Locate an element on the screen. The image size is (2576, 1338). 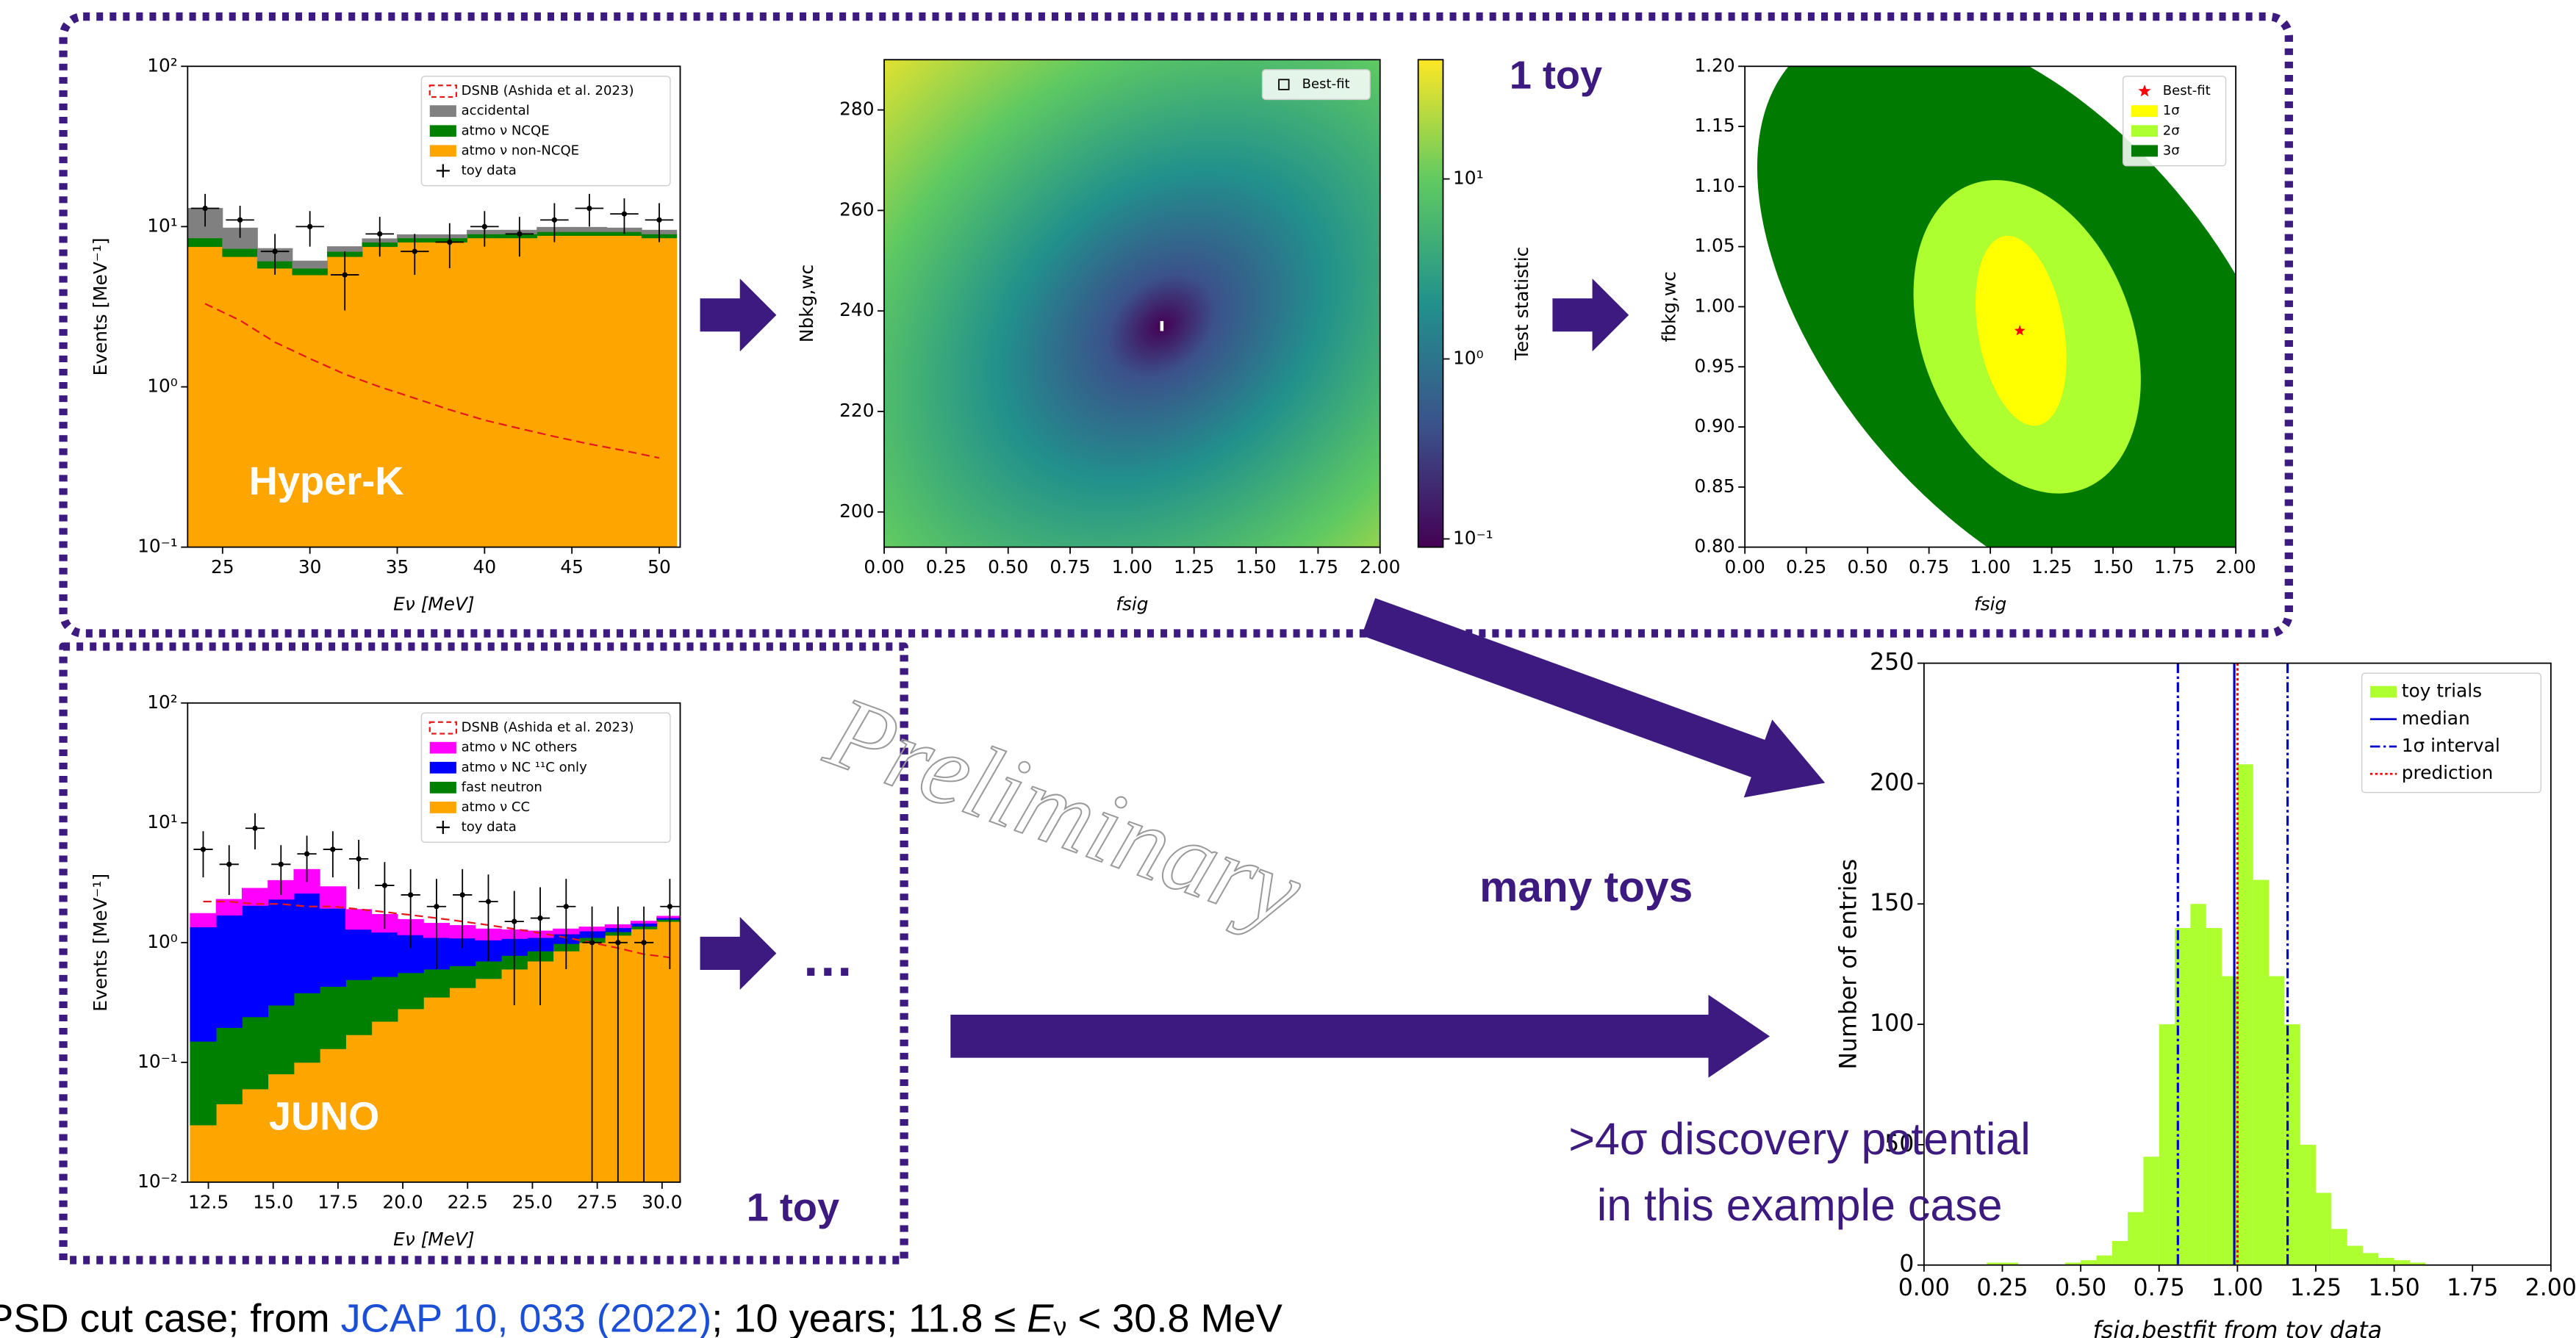
y-tick-label: 0.80 is located at coordinates (1714, 546).